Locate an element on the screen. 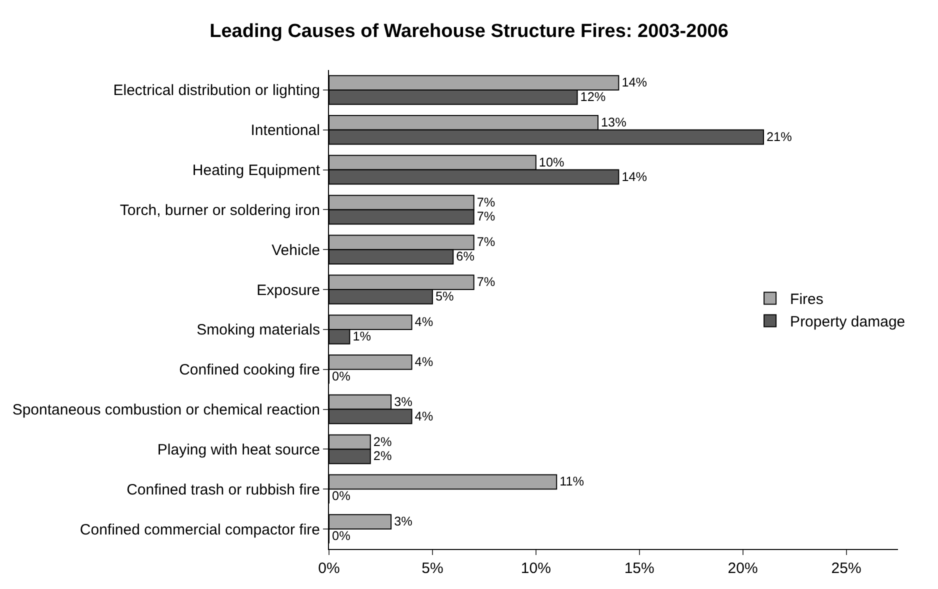  y-tick-label: Confined commercial compactor fire is located at coordinates (200, 529).